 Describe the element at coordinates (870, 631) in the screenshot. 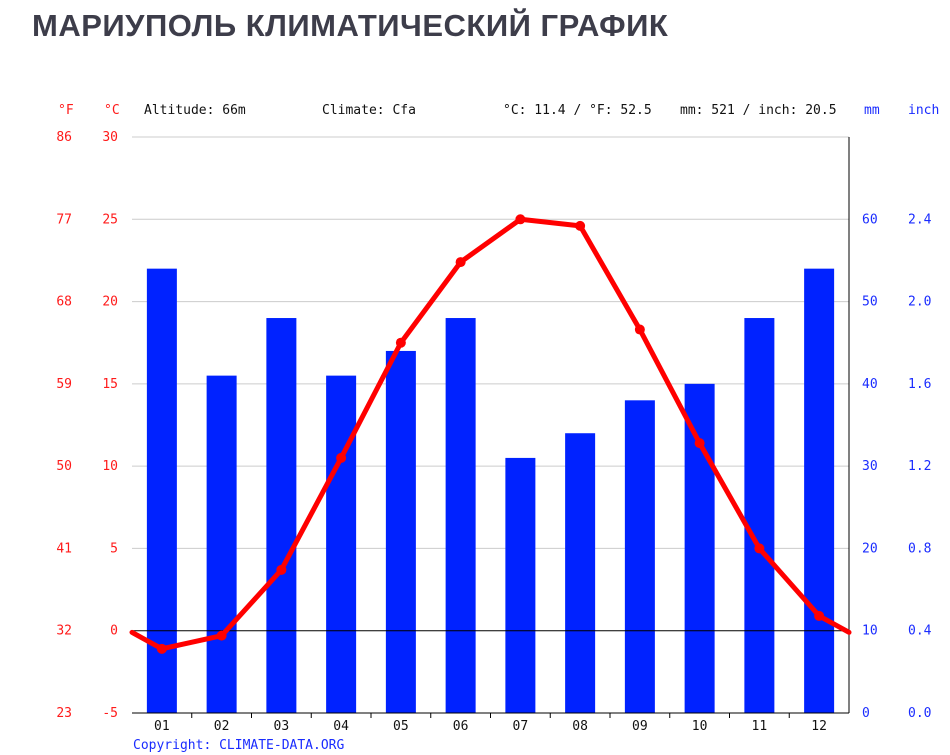

I see `y-tick-label-mm: 10` at that location.